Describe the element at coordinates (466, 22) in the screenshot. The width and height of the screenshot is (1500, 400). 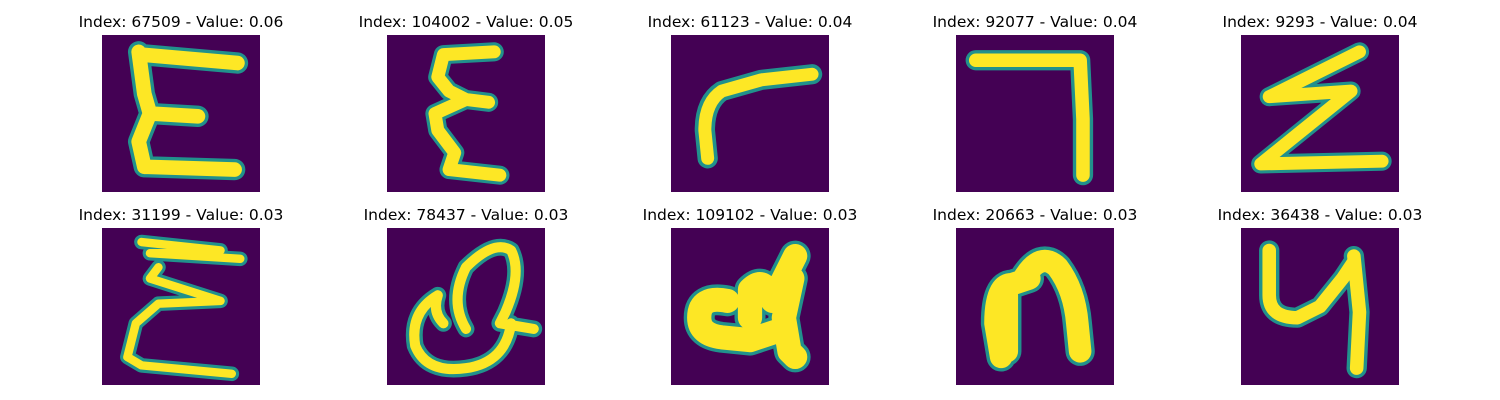
I see `panel-title: Index: 104002 - Value: 0.05` at that location.